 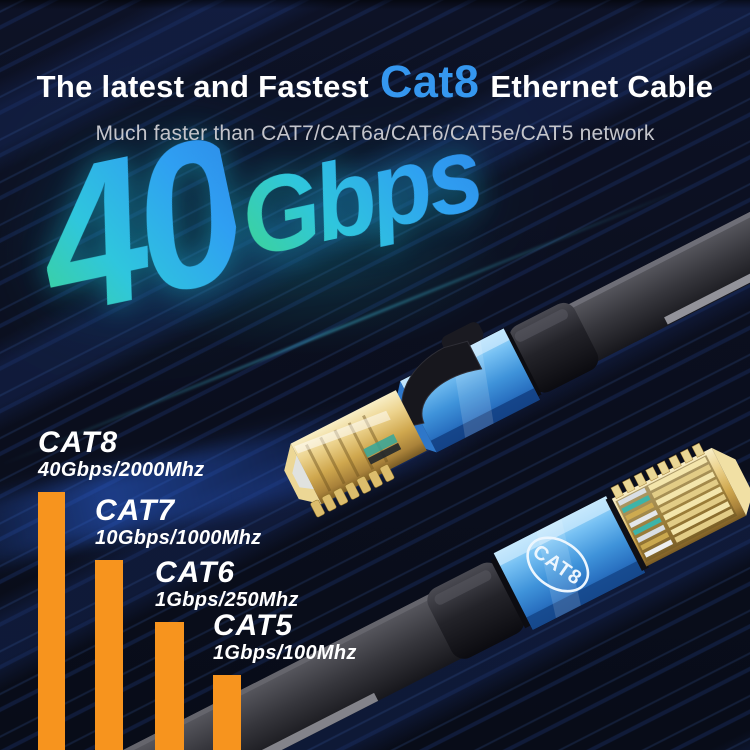 I want to click on bar-category: CAT5, so click(x=253, y=626).